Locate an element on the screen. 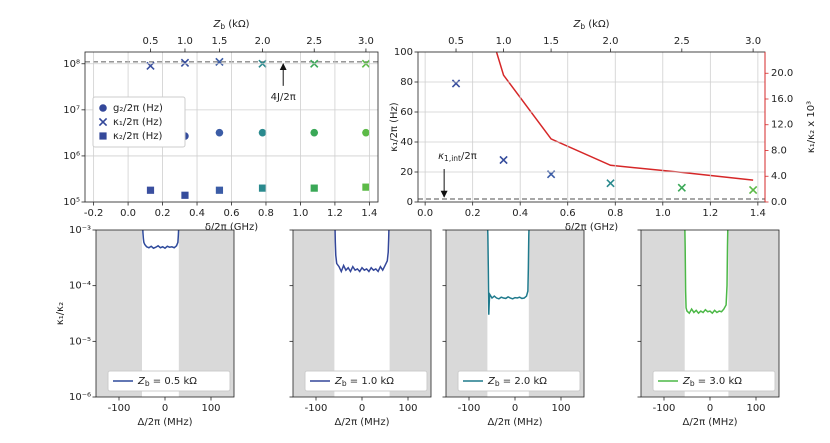 This screenshot has height=443, width=830. legend-label: Zb = 0.5 kΩ is located at coordinates (167, 382).